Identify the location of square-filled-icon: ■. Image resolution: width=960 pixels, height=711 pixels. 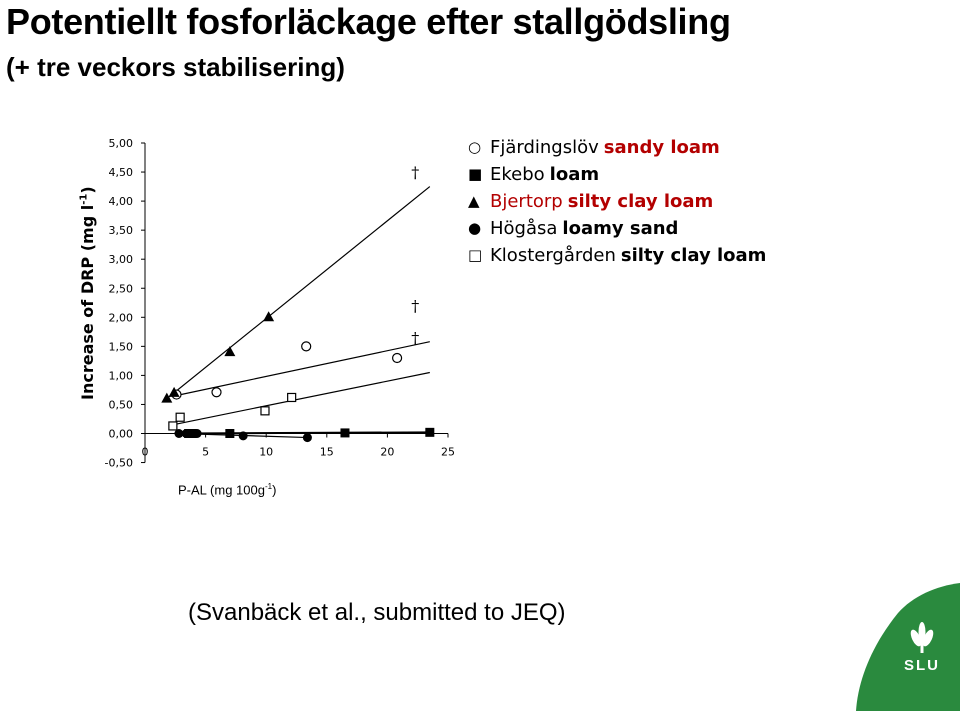
(475, 174).